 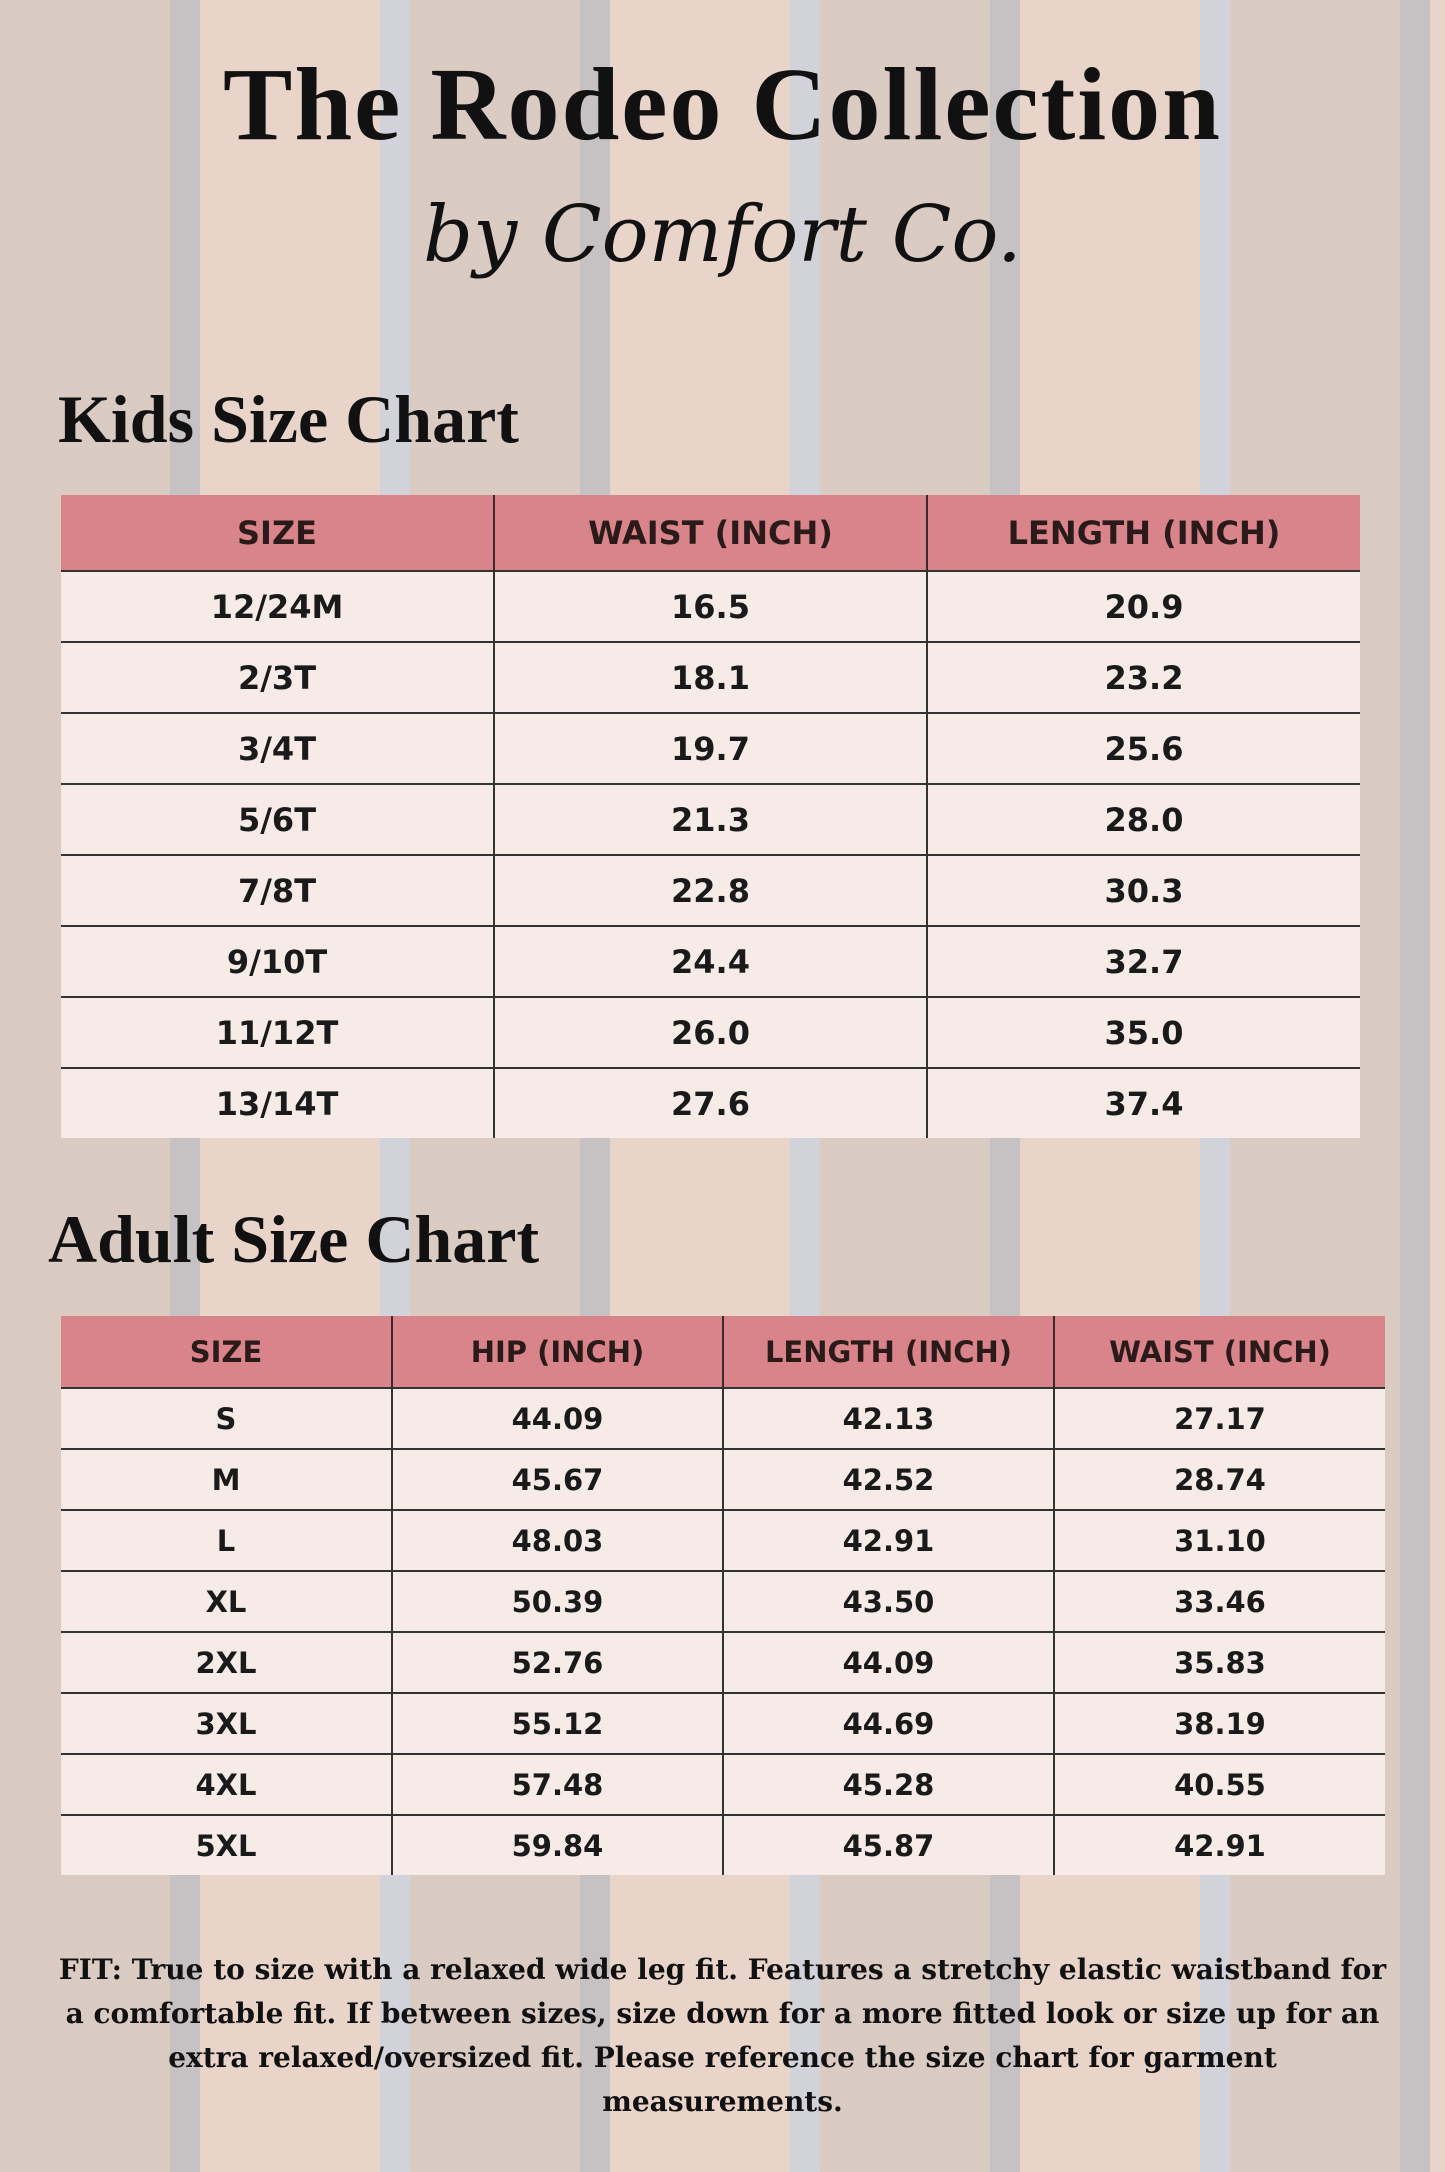 I want to click on table-cell: 45.87, so click(x=888, y=1844).